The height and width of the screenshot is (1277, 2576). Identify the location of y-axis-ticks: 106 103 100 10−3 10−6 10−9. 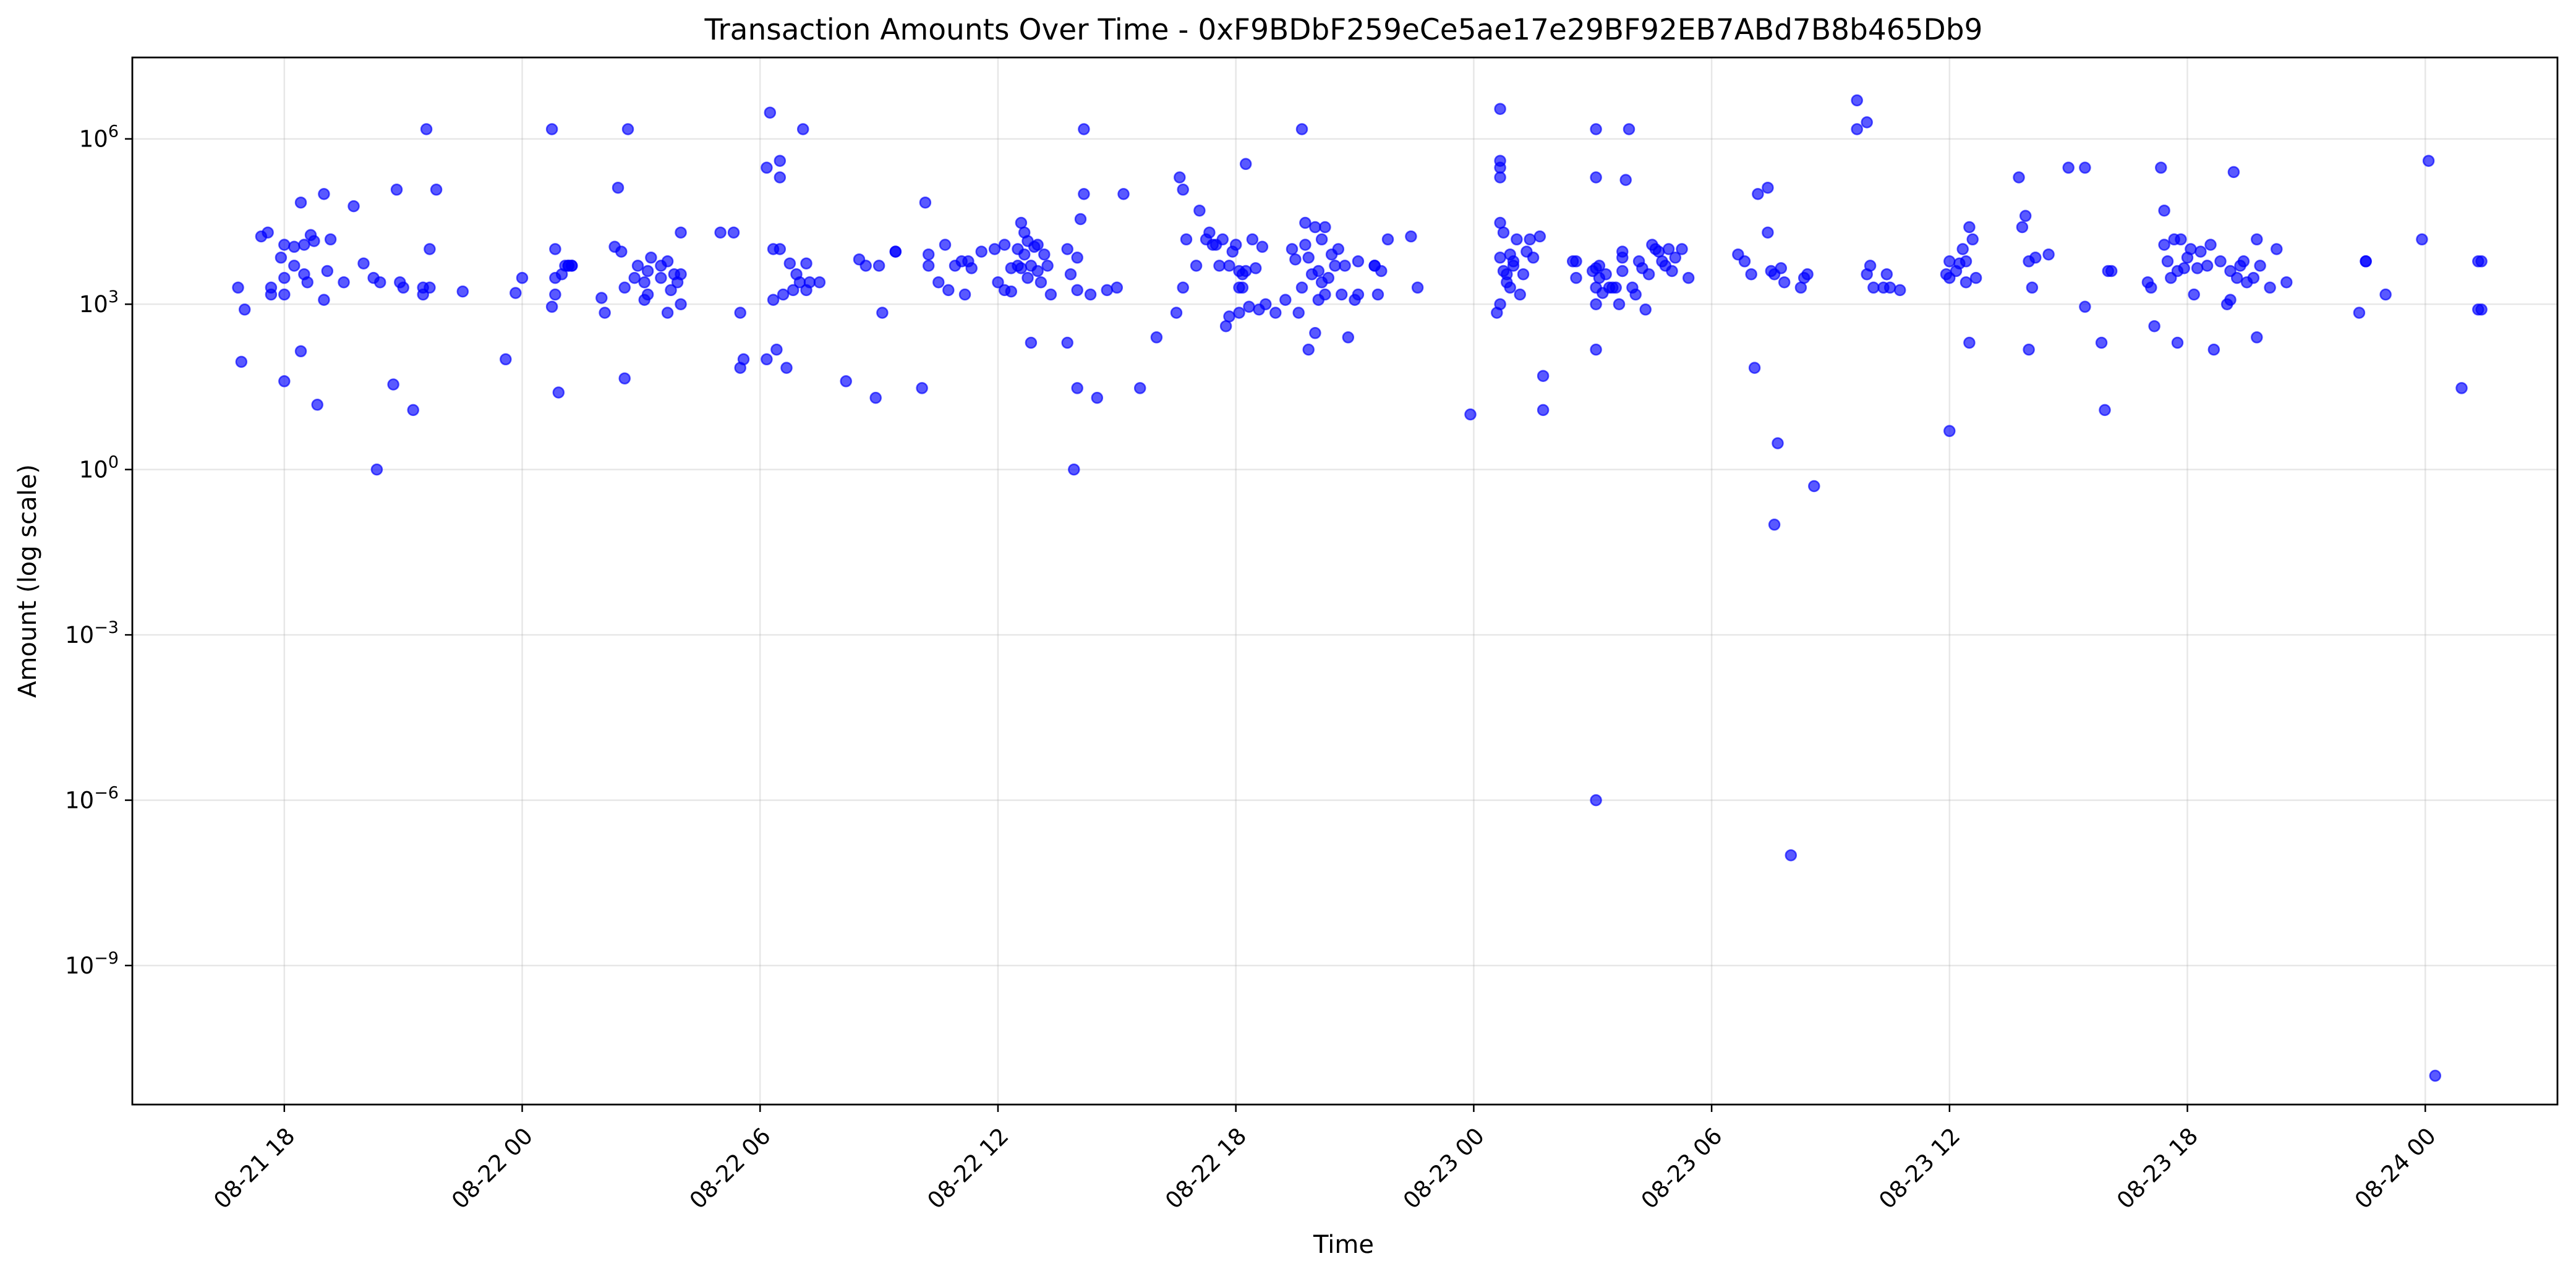
(98, 550).